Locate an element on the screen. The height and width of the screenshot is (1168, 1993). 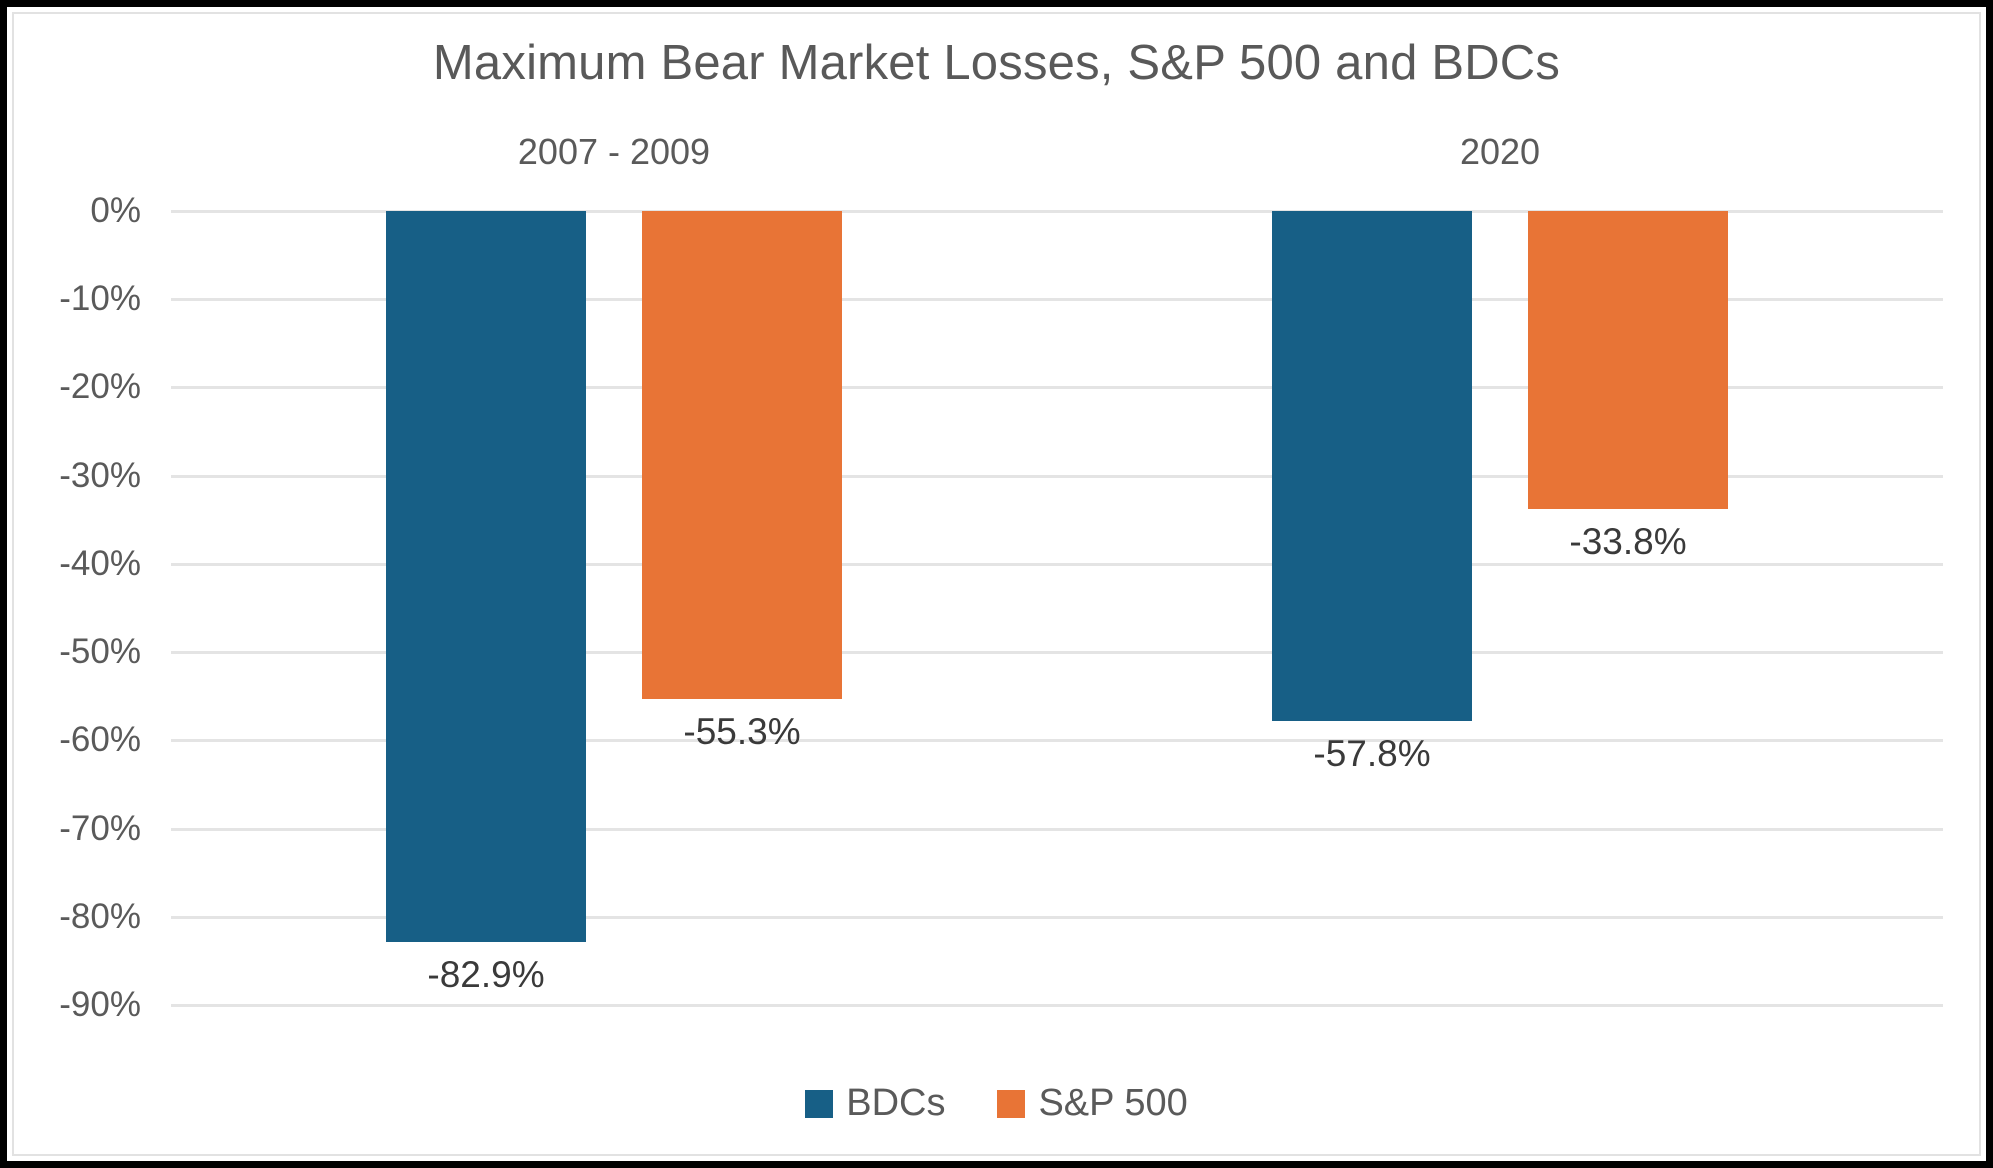
legend-item-s-p-500: S&P 500 is located at coordinates (1092, 1103).